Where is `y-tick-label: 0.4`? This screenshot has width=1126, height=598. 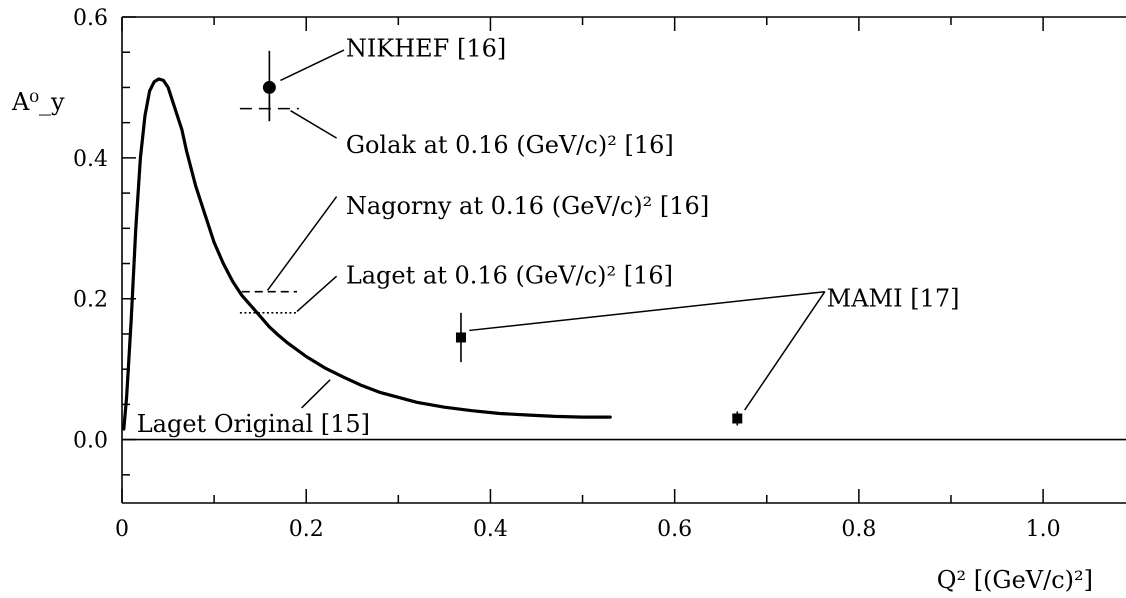 y-tick-label: 0.4 is located at coordinates (90, 159).